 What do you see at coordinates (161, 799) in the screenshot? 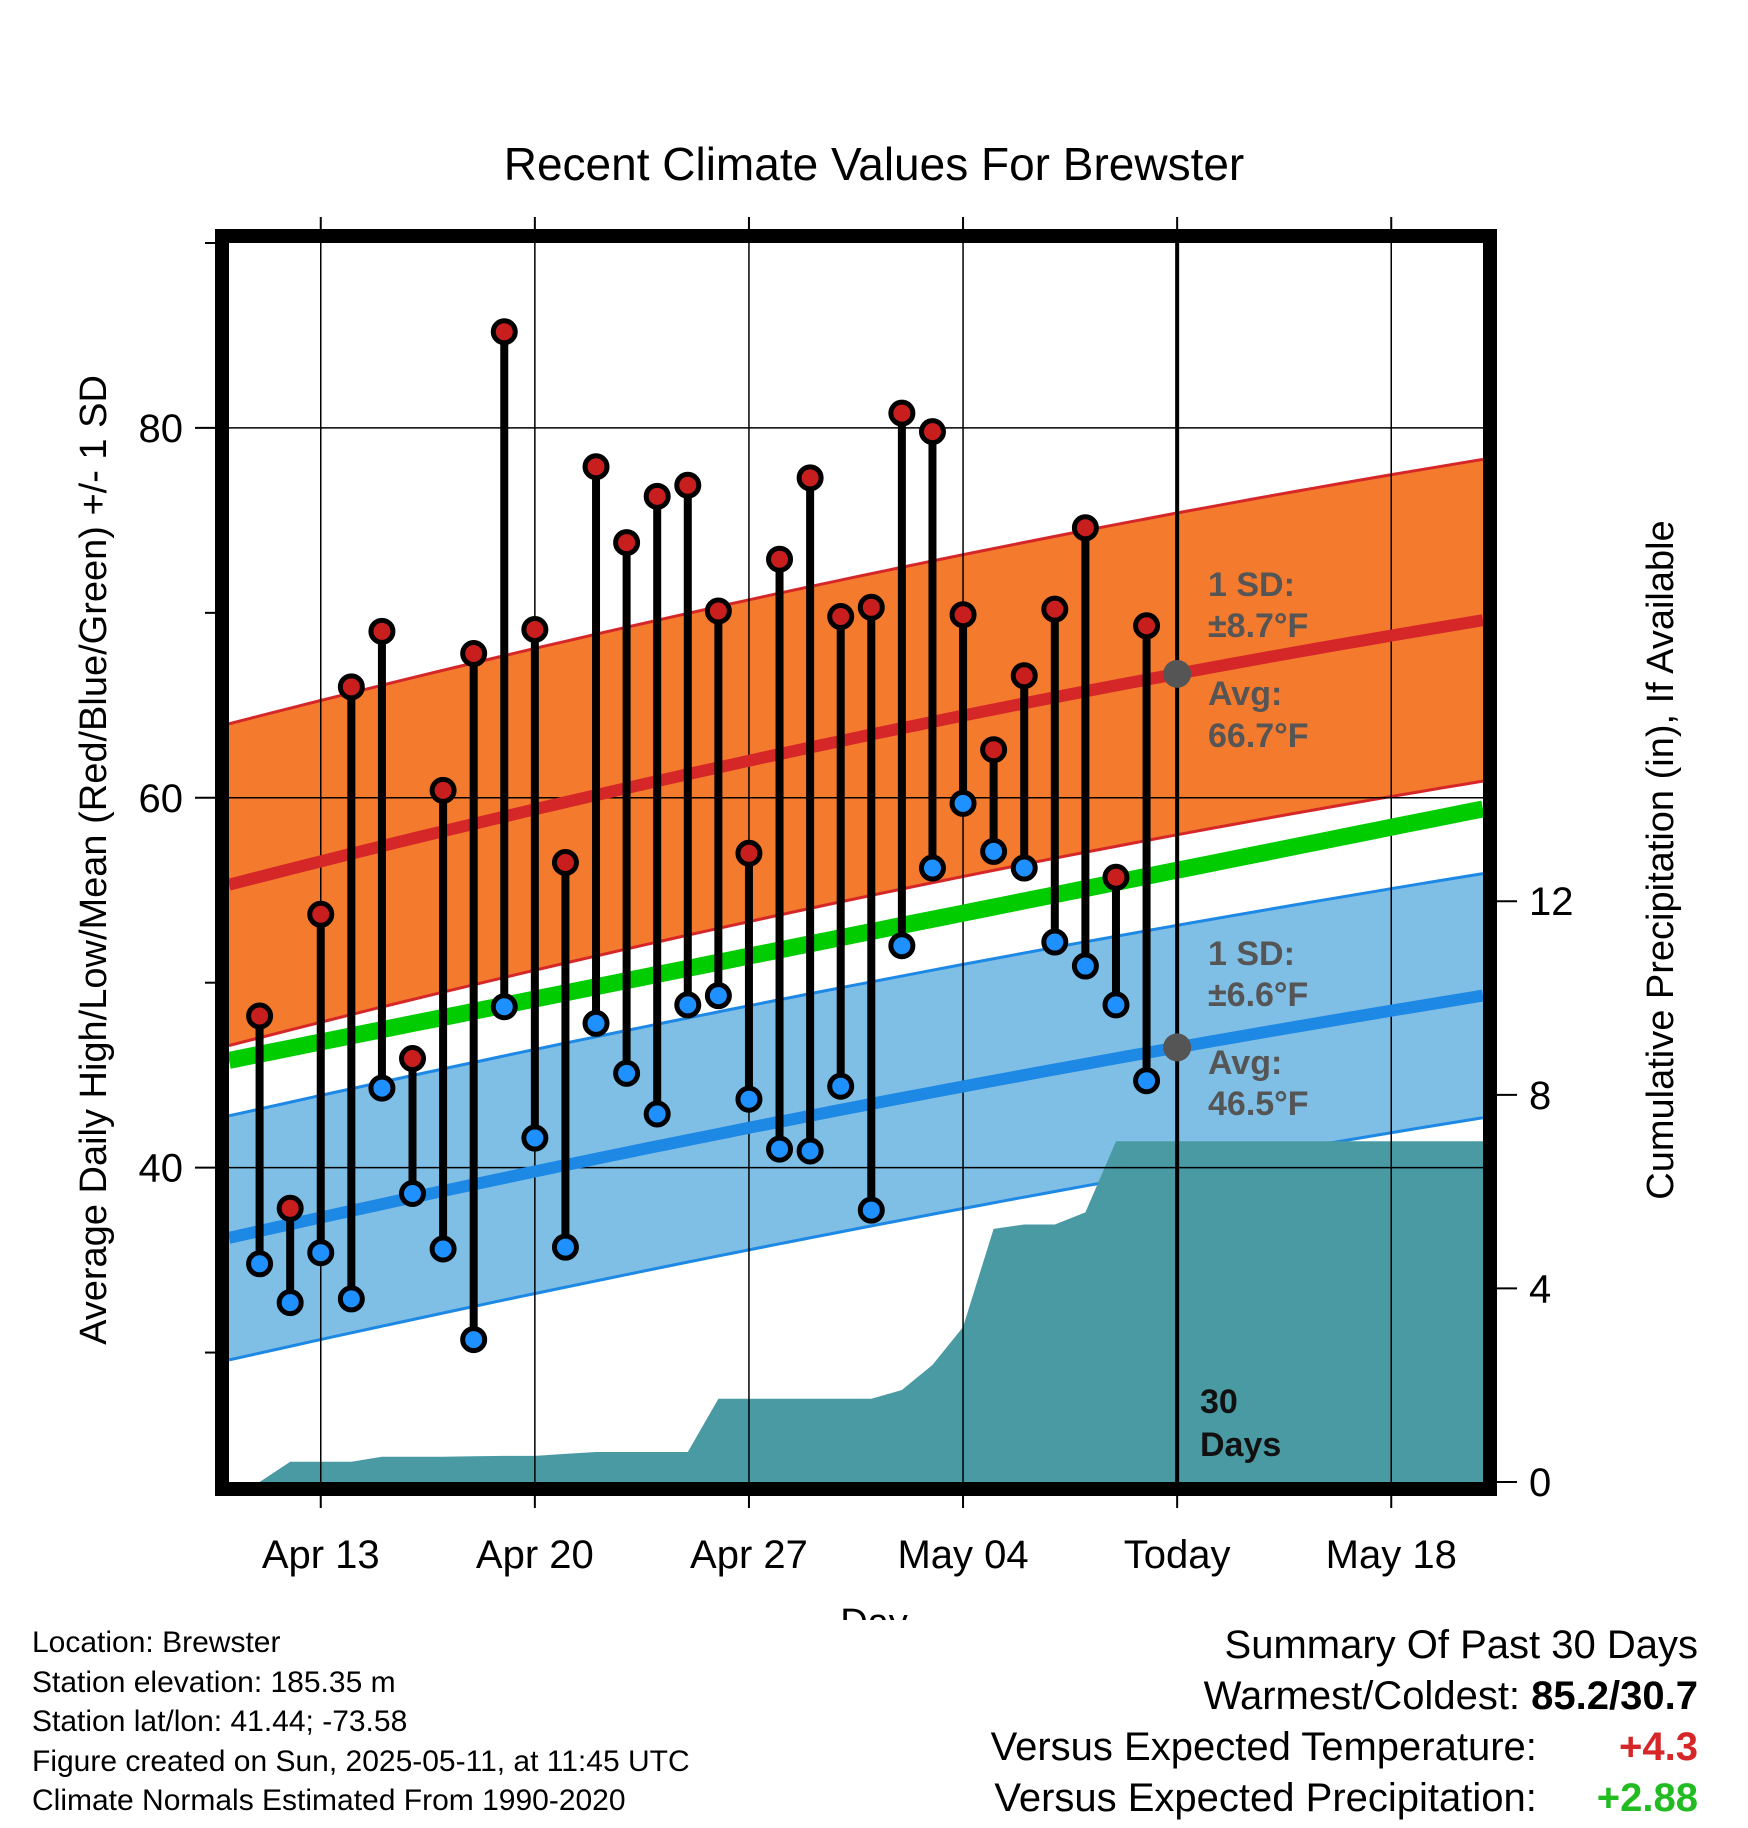
I see `y-tick-label-left: 60` at bounding box center [161, 799].